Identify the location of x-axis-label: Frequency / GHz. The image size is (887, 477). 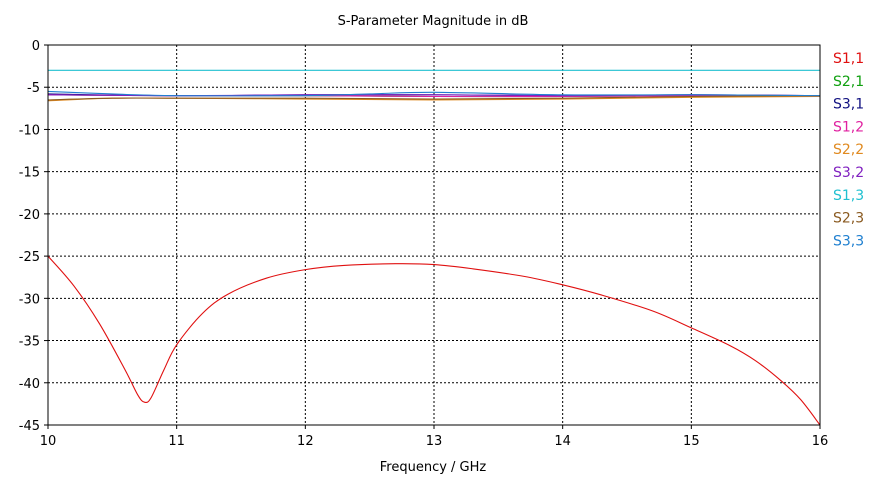
(433, 467).